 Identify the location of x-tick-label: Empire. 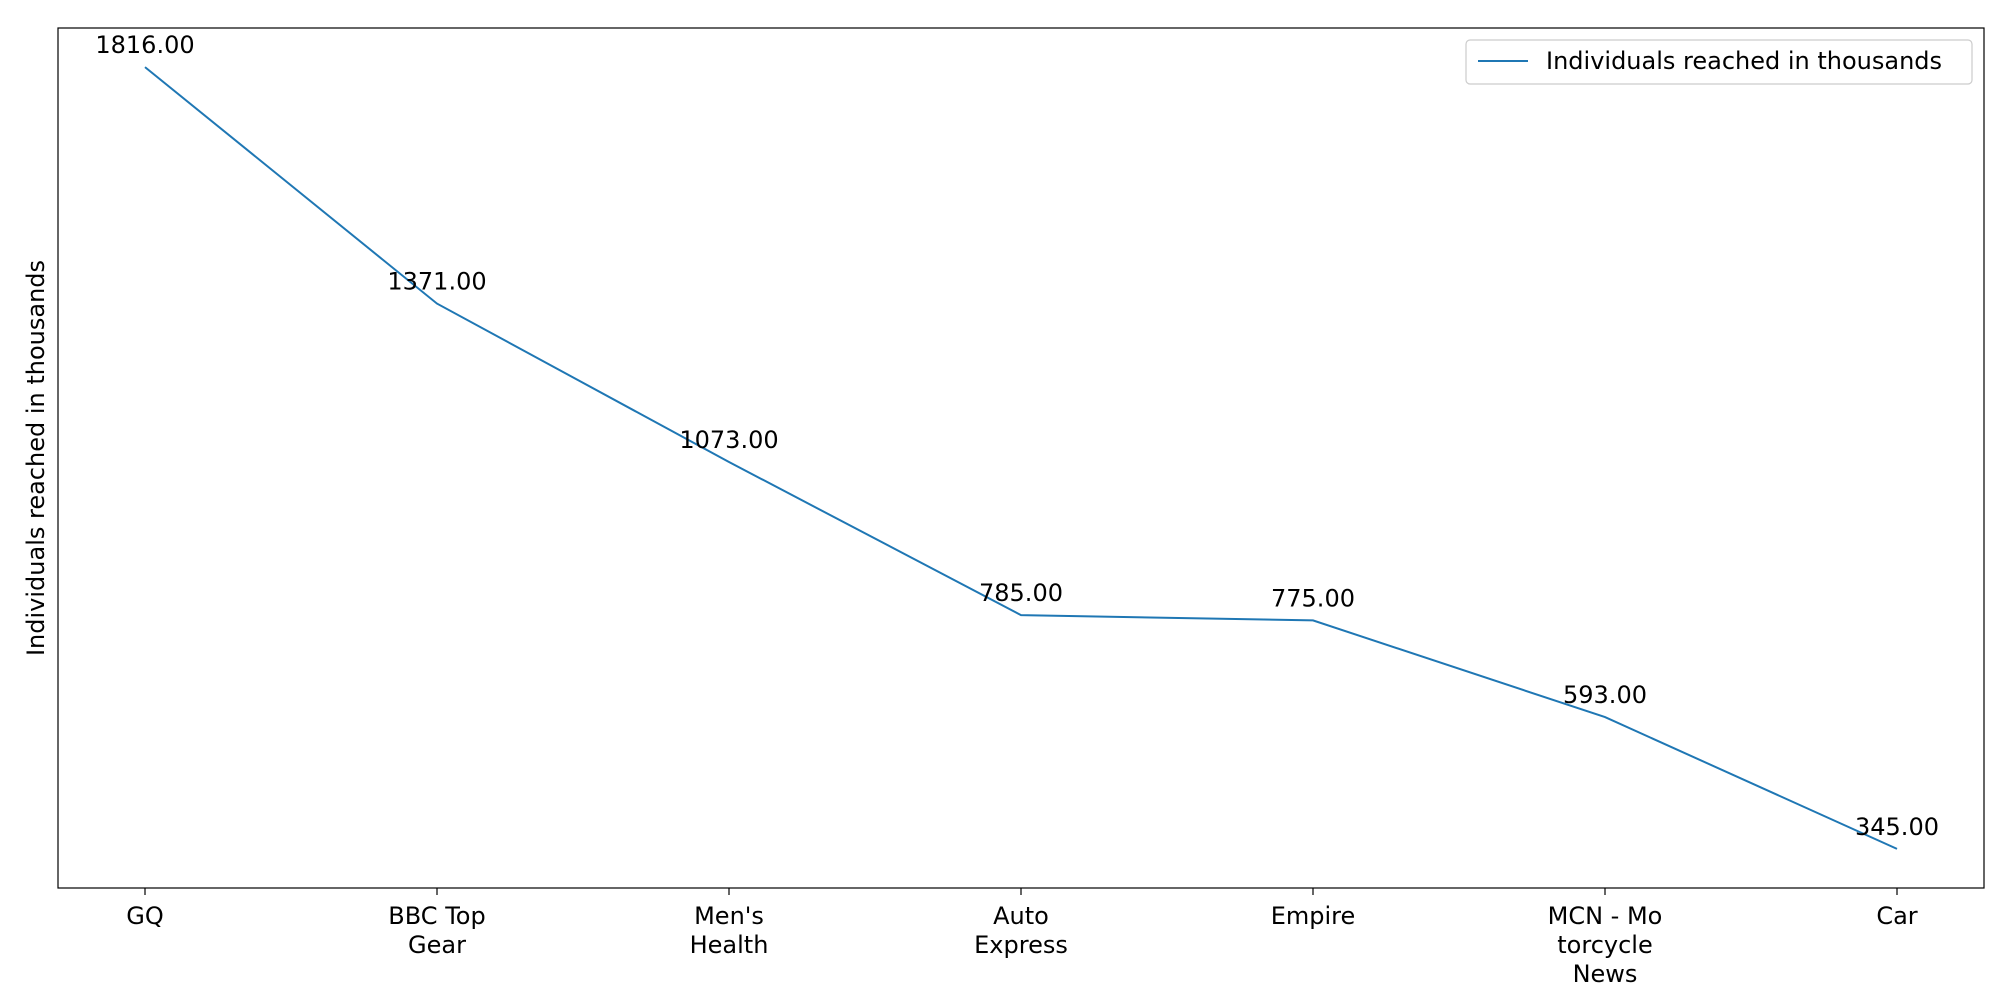
(1313, 916).